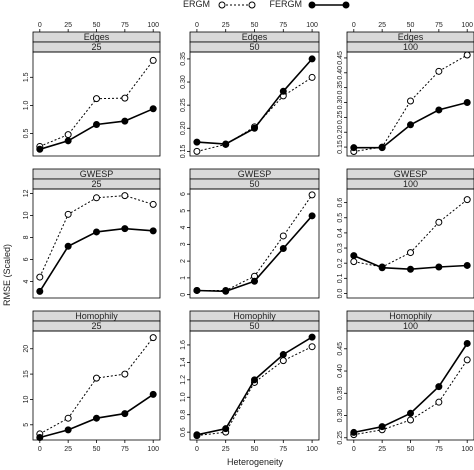 The image size is (474, 470). I want to click on legend-label-fergm: FERGM, so click(286, 4).